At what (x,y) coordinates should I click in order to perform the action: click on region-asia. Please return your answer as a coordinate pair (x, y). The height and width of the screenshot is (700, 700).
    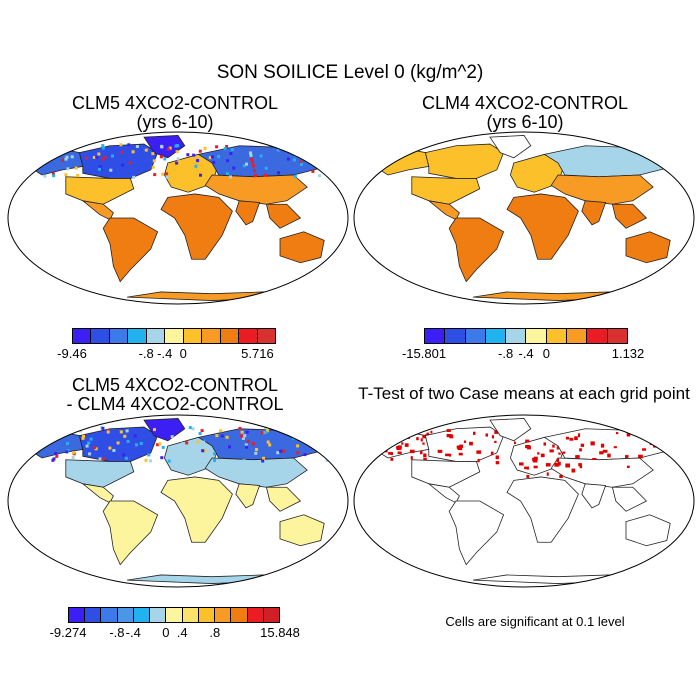
    Looking at the image, I should click on (256, 472).